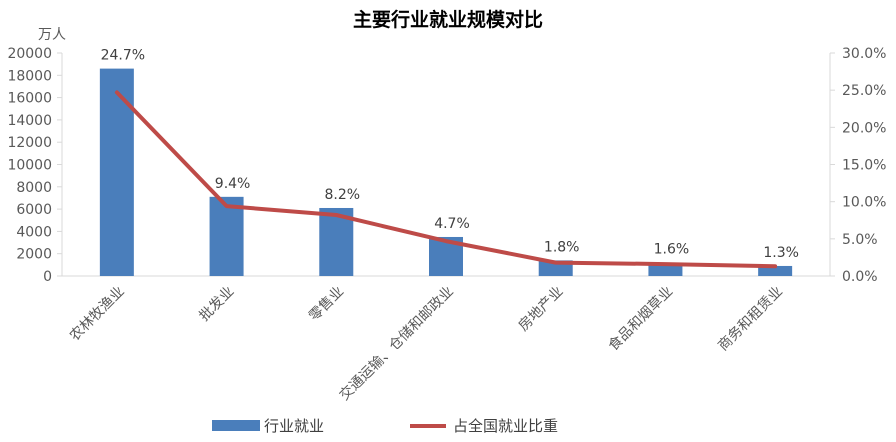  Describe the element at coordinates (233, 184) in the screenshot. I see `data-label: 9.4%` at that location.